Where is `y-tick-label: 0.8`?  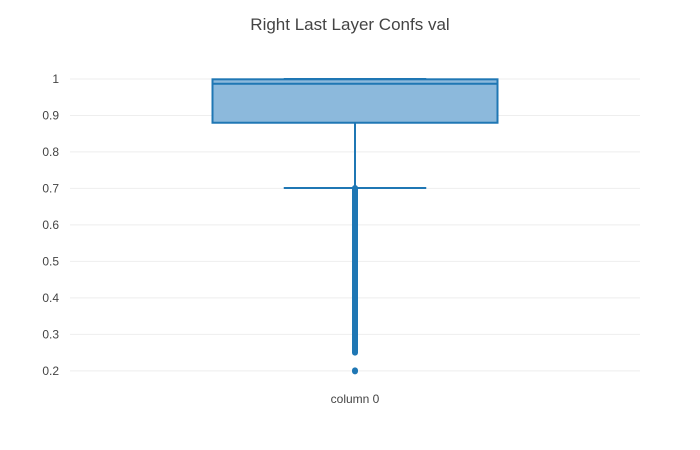 y-tick-label: 0.8 is located at coordinates (50, 152).